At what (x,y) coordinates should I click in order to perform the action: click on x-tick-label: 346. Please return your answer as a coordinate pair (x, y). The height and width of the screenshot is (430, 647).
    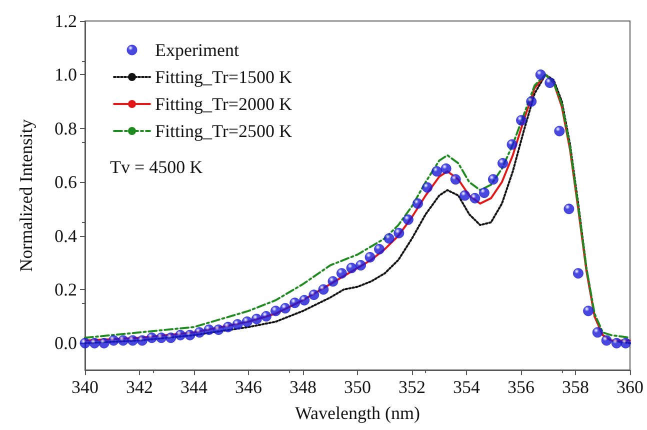
    Looking at the image, I should click on (248, 387).